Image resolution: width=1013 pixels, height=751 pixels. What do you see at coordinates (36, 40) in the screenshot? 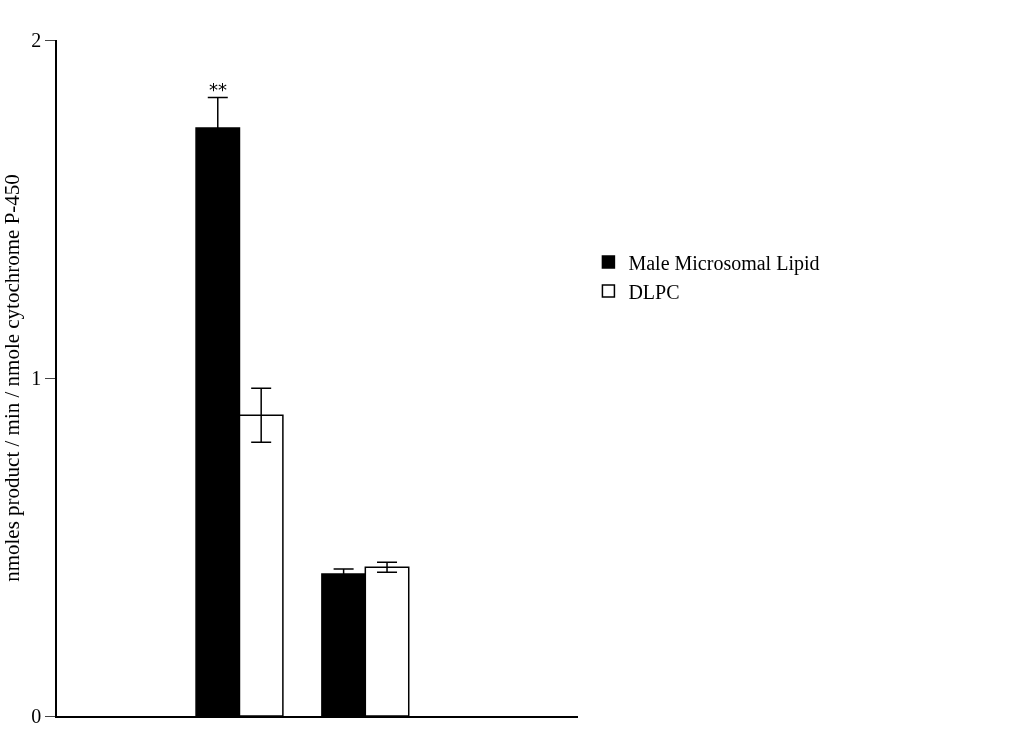
I see `y-tick-label: 2` at bounding box center [36, 40].